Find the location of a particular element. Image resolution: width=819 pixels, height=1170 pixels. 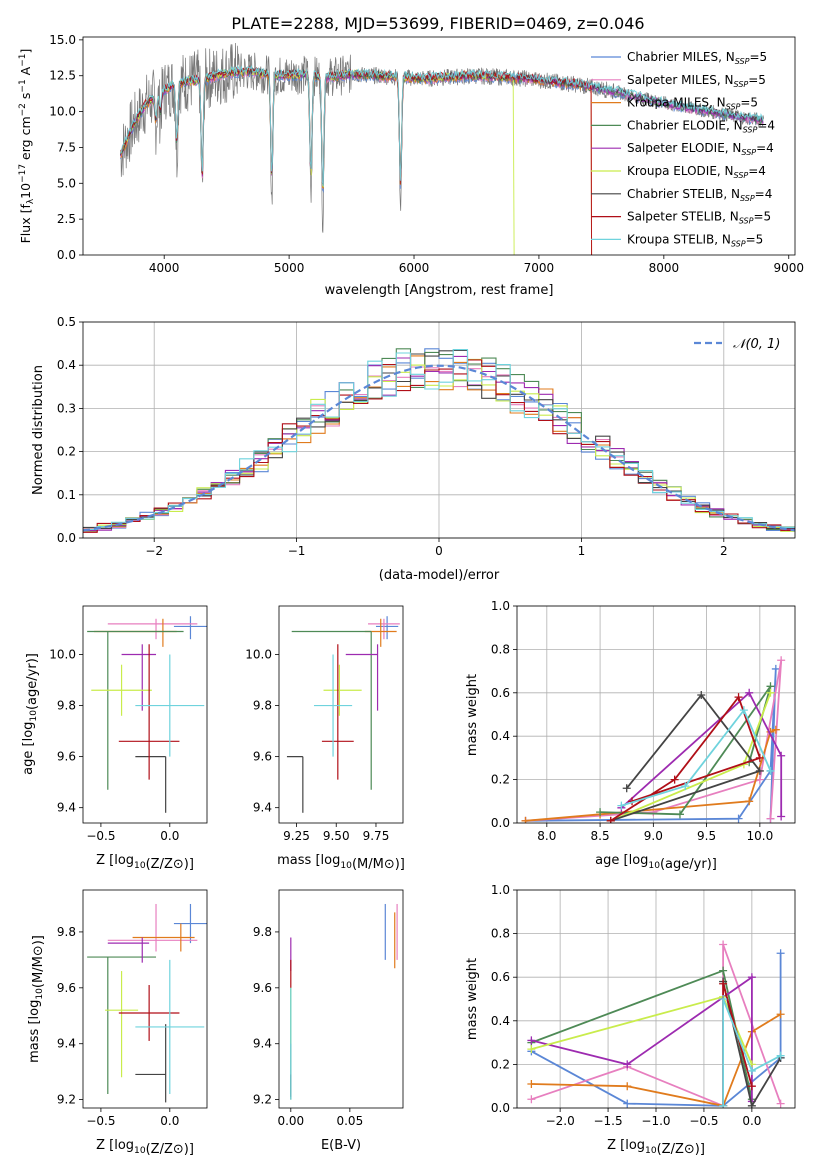

x-axis-label: age [log10(age/yr)] is located at coordinates (656, 862).